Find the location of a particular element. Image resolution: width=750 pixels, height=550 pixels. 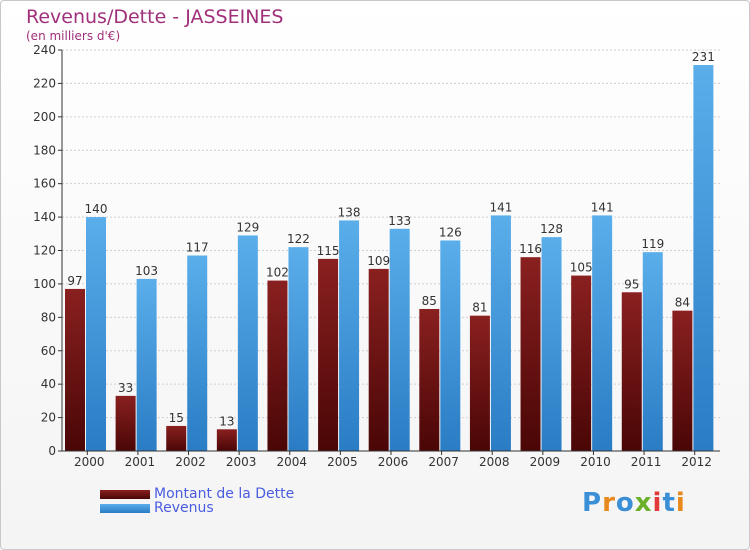

data-label: 102 is located at coordinates (277, 273).